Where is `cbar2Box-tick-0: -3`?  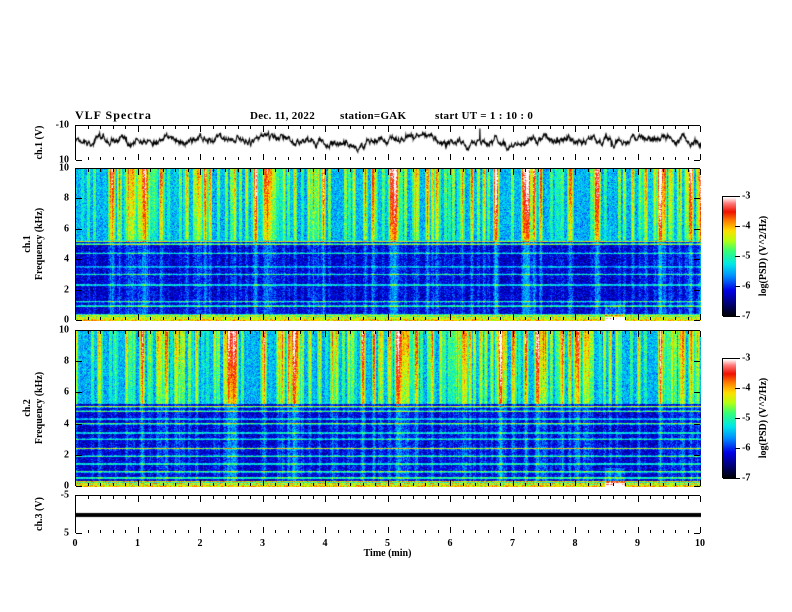 cbar2Box-tick-0: -3 is located at coordinates (746, 358).